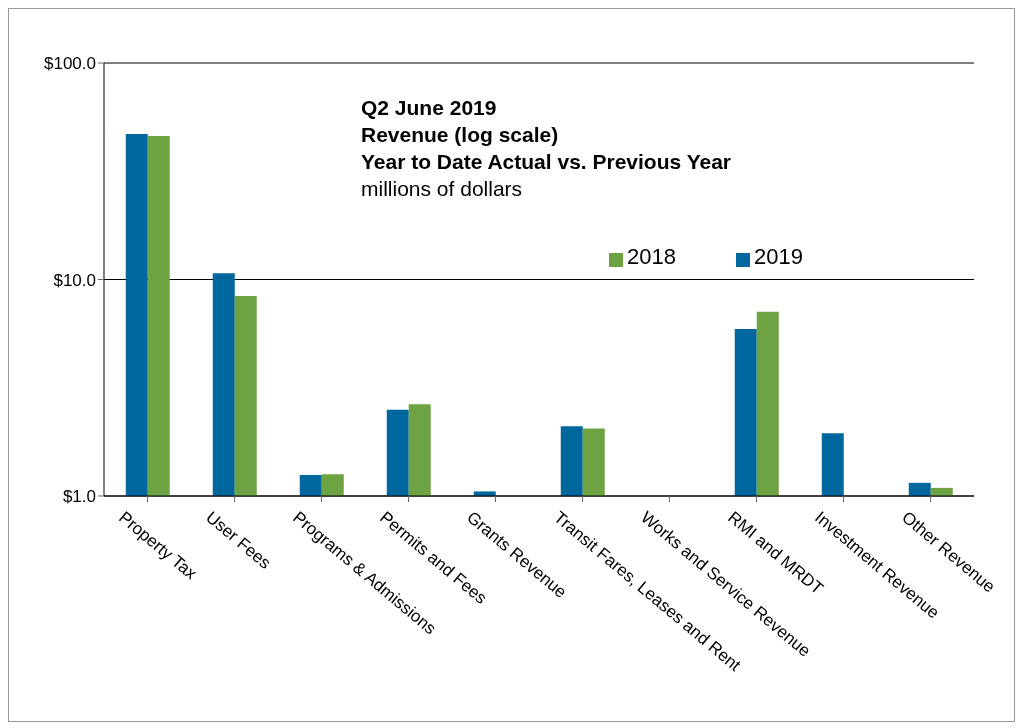 This screenshot has height=728, width=1021. What do you see at coordinates (70, 64) in the screenshot?
I see `y-tick-label: $100.0` at bounding box center [70, 64].